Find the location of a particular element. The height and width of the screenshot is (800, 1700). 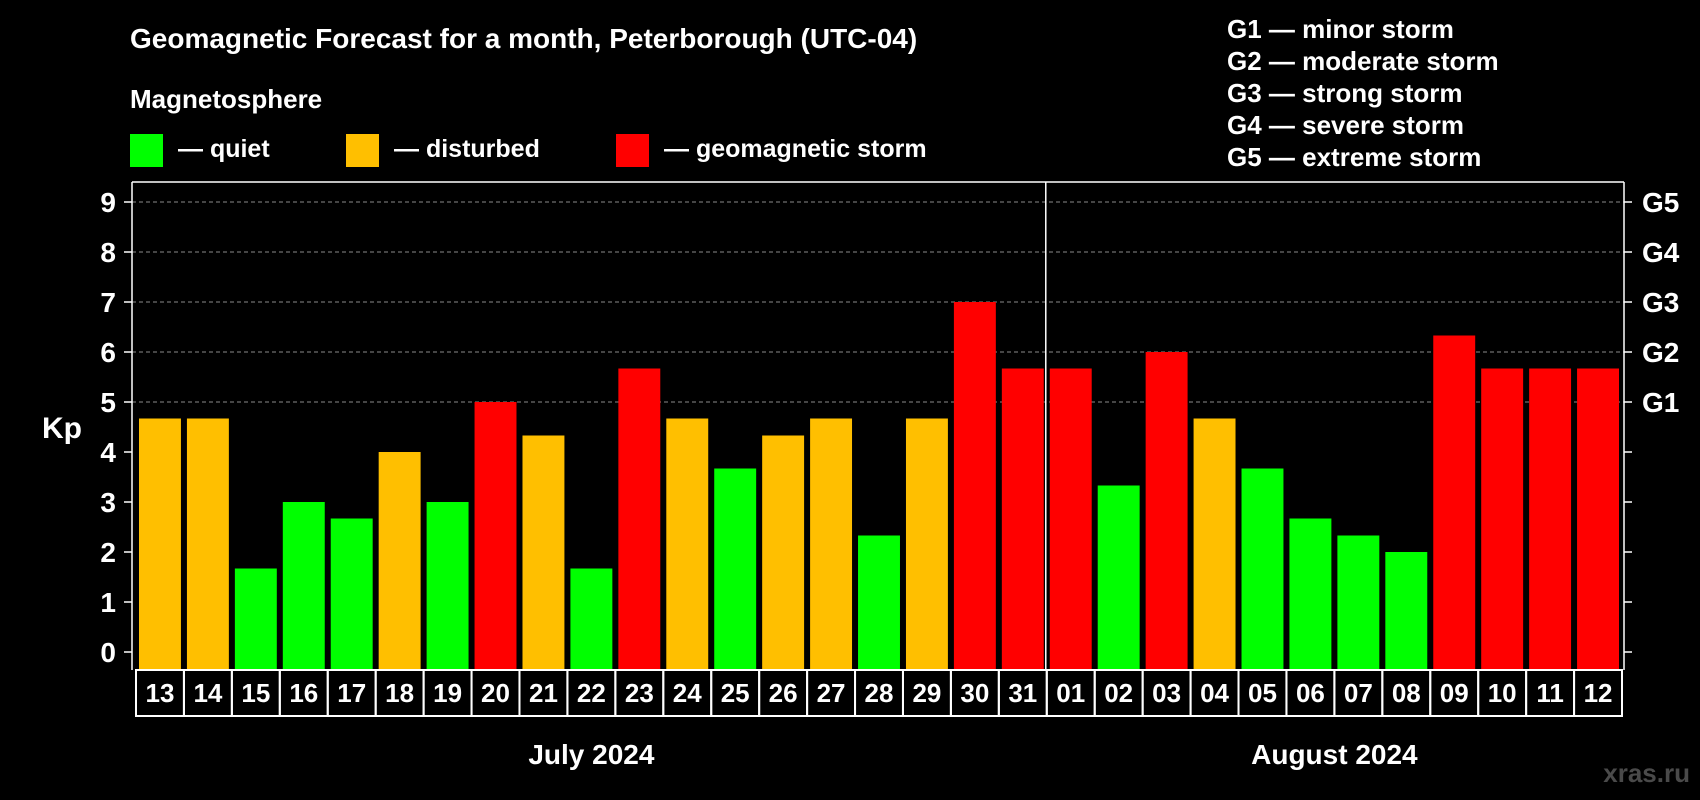

y-tick-label: 9 is located at coordinates (108, 202).